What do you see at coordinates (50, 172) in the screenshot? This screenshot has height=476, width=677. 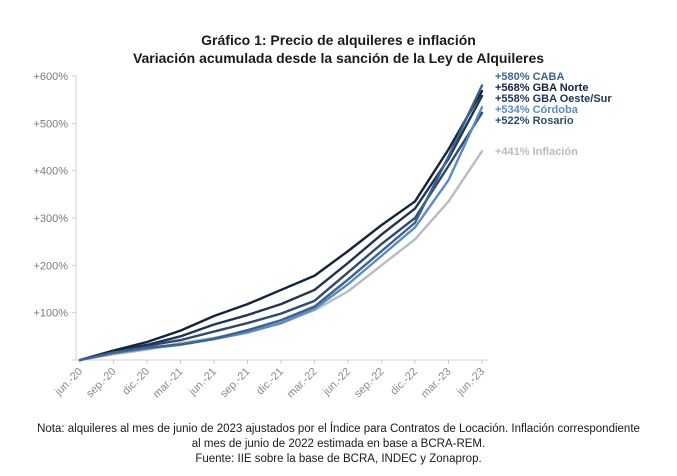 I see `y-tick-label: +400%` at bounding box center [50, 172].